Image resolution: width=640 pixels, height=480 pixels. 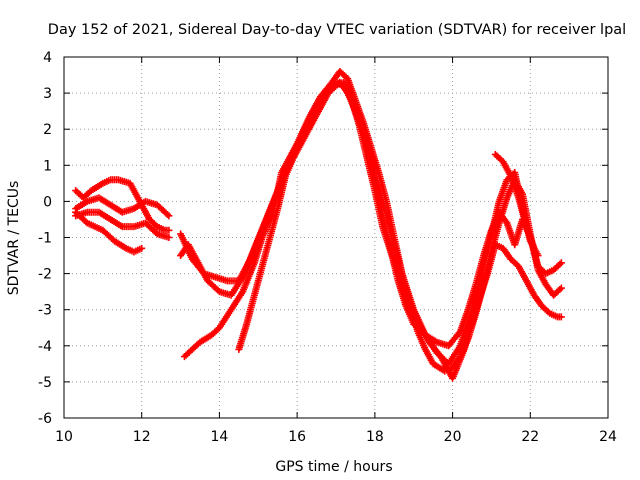 What do you see at coordinates (45, 275) in the screenshot?
I see `y-tick-label: -2` at bounding box center [45, 275].